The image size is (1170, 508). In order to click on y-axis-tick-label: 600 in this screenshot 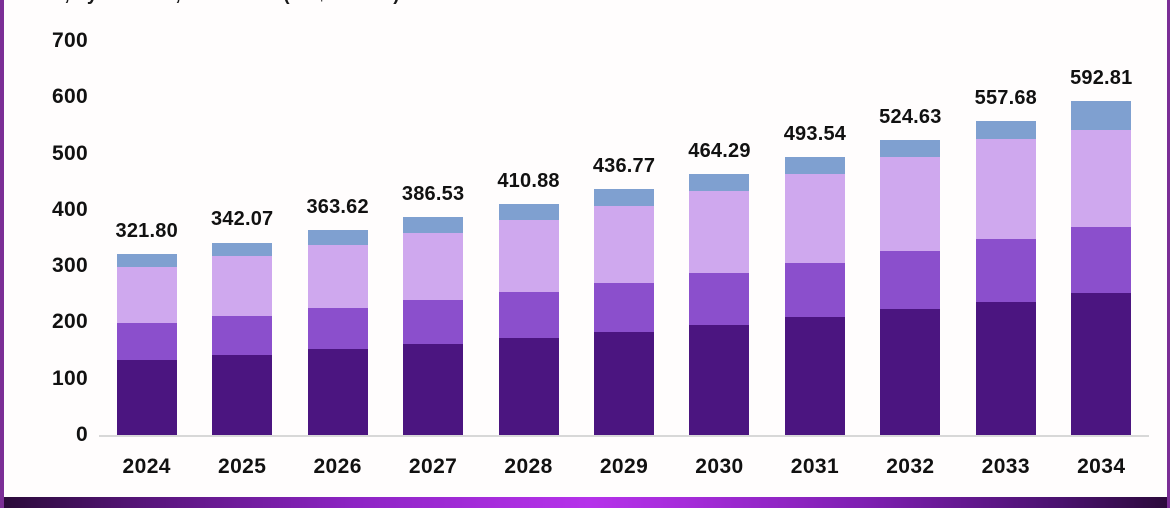, I will do `click(70, 97)`.